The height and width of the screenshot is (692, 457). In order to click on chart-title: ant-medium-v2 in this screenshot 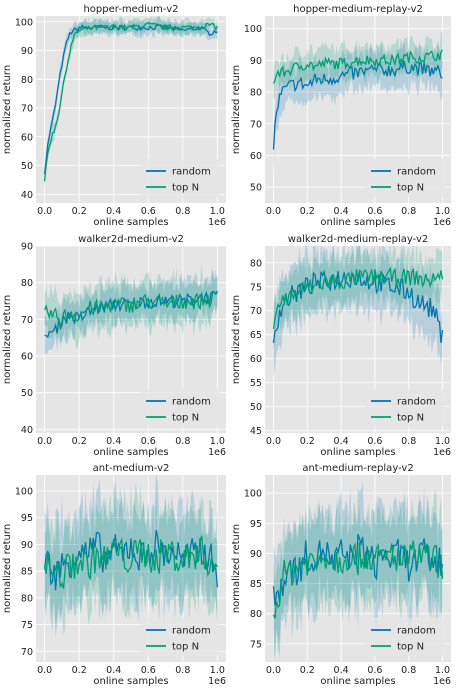, I will do `click(131, 468)`.